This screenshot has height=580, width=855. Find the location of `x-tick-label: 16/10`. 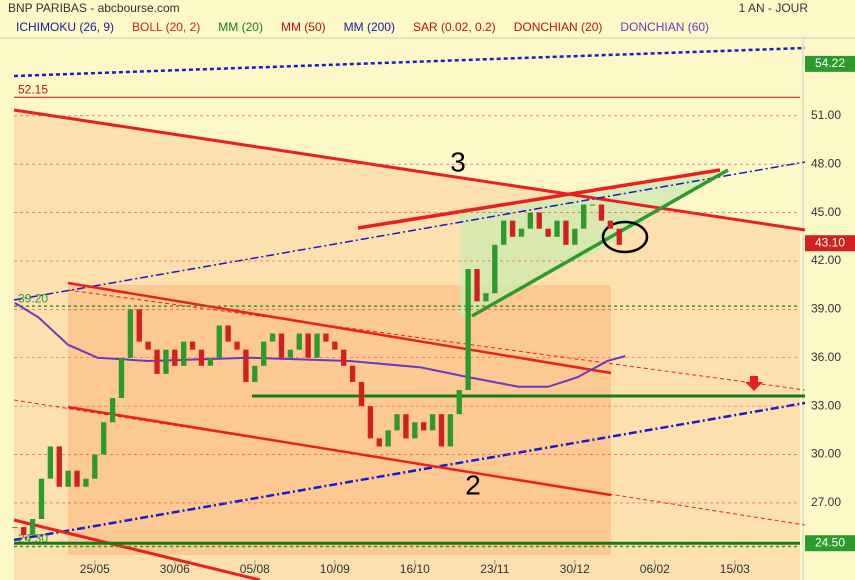

x-tick-label: 16/10 is located at coordinates (415, 569).